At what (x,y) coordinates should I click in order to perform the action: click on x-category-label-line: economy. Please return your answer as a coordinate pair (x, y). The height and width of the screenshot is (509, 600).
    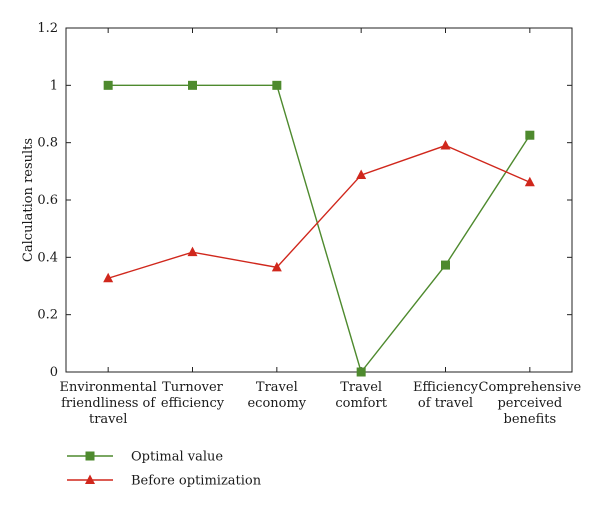
    Looking at the image, I should click on (276, 403).